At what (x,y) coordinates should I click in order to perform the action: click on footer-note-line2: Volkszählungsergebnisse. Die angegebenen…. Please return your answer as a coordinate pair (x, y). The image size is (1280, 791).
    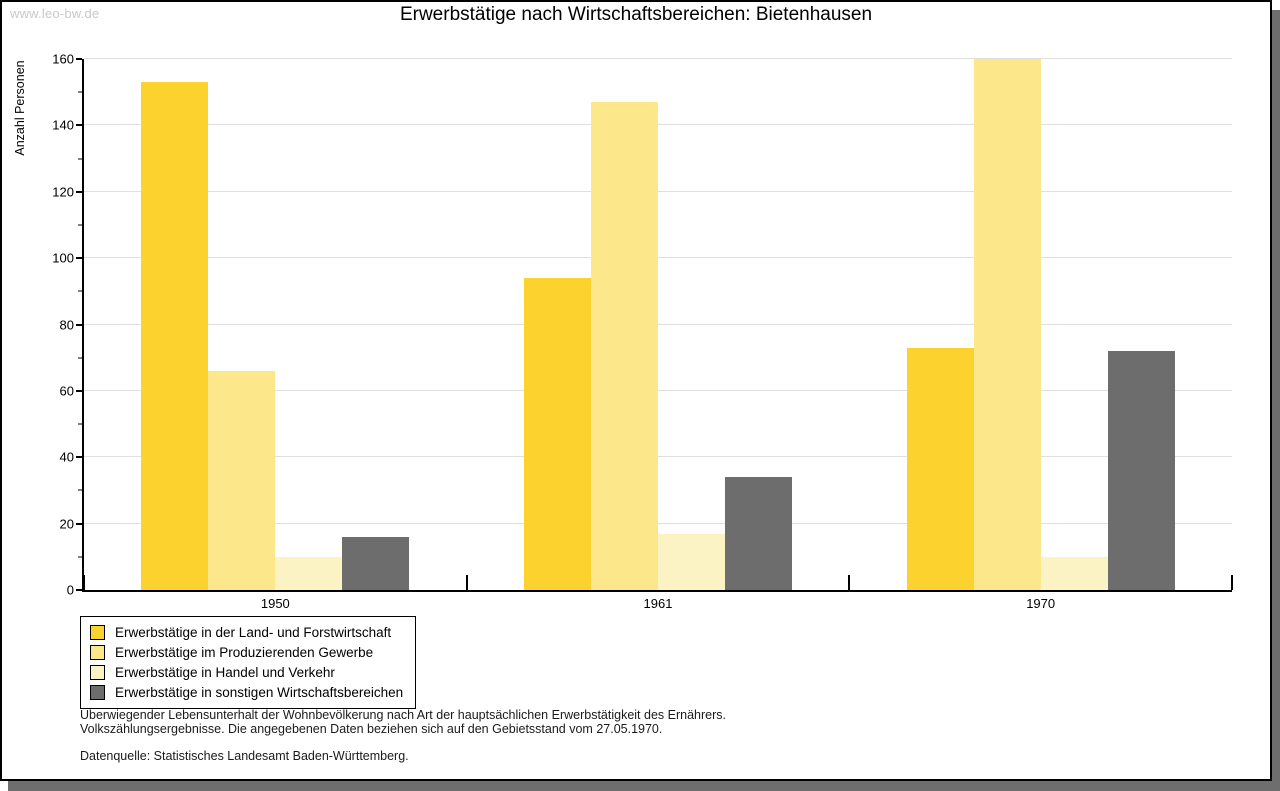
    Looking at the image, I should click on (371, 729).